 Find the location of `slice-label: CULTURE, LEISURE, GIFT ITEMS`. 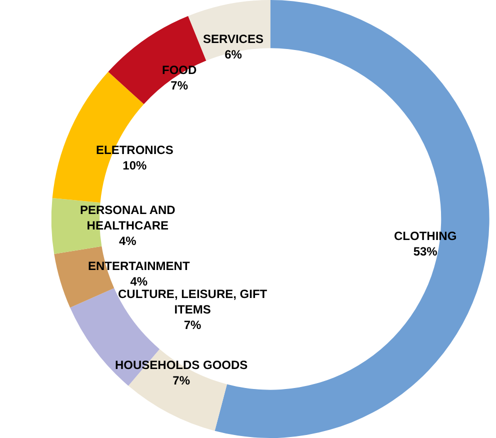

slice-label: CULTURE, LEISURE, GIFT ITEMS is located at coordinates (193, 302).